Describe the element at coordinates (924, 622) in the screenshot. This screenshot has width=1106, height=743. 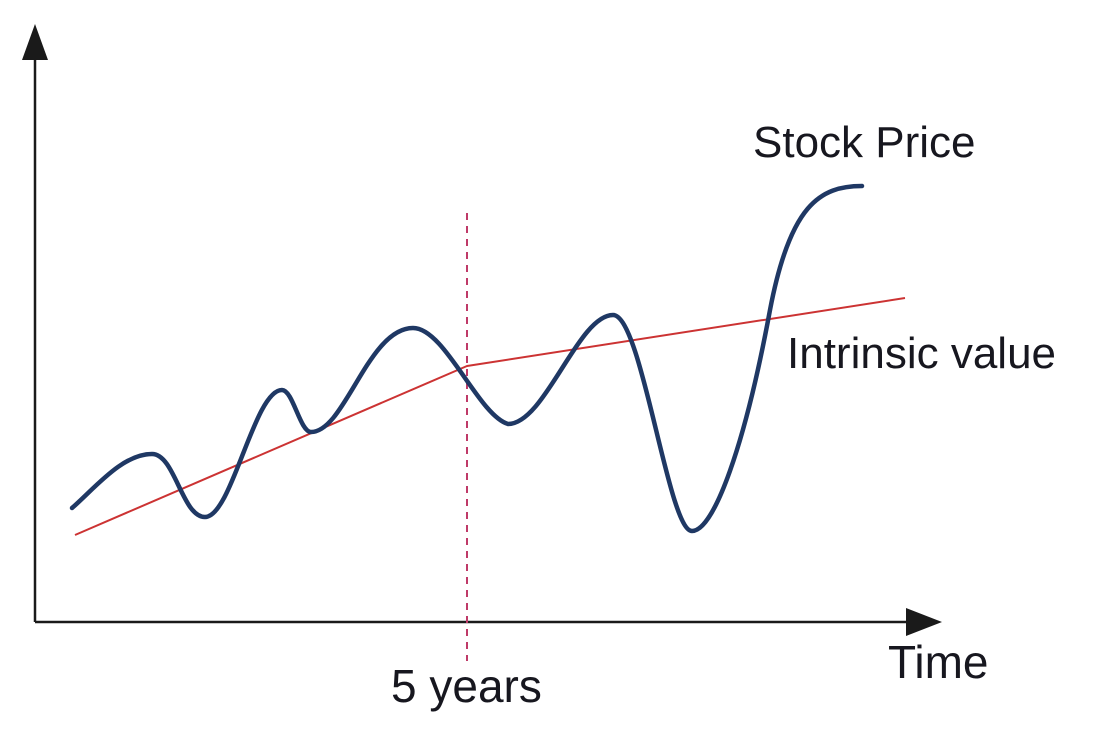
I see `x-axis-arrowhead-icon` at that location.